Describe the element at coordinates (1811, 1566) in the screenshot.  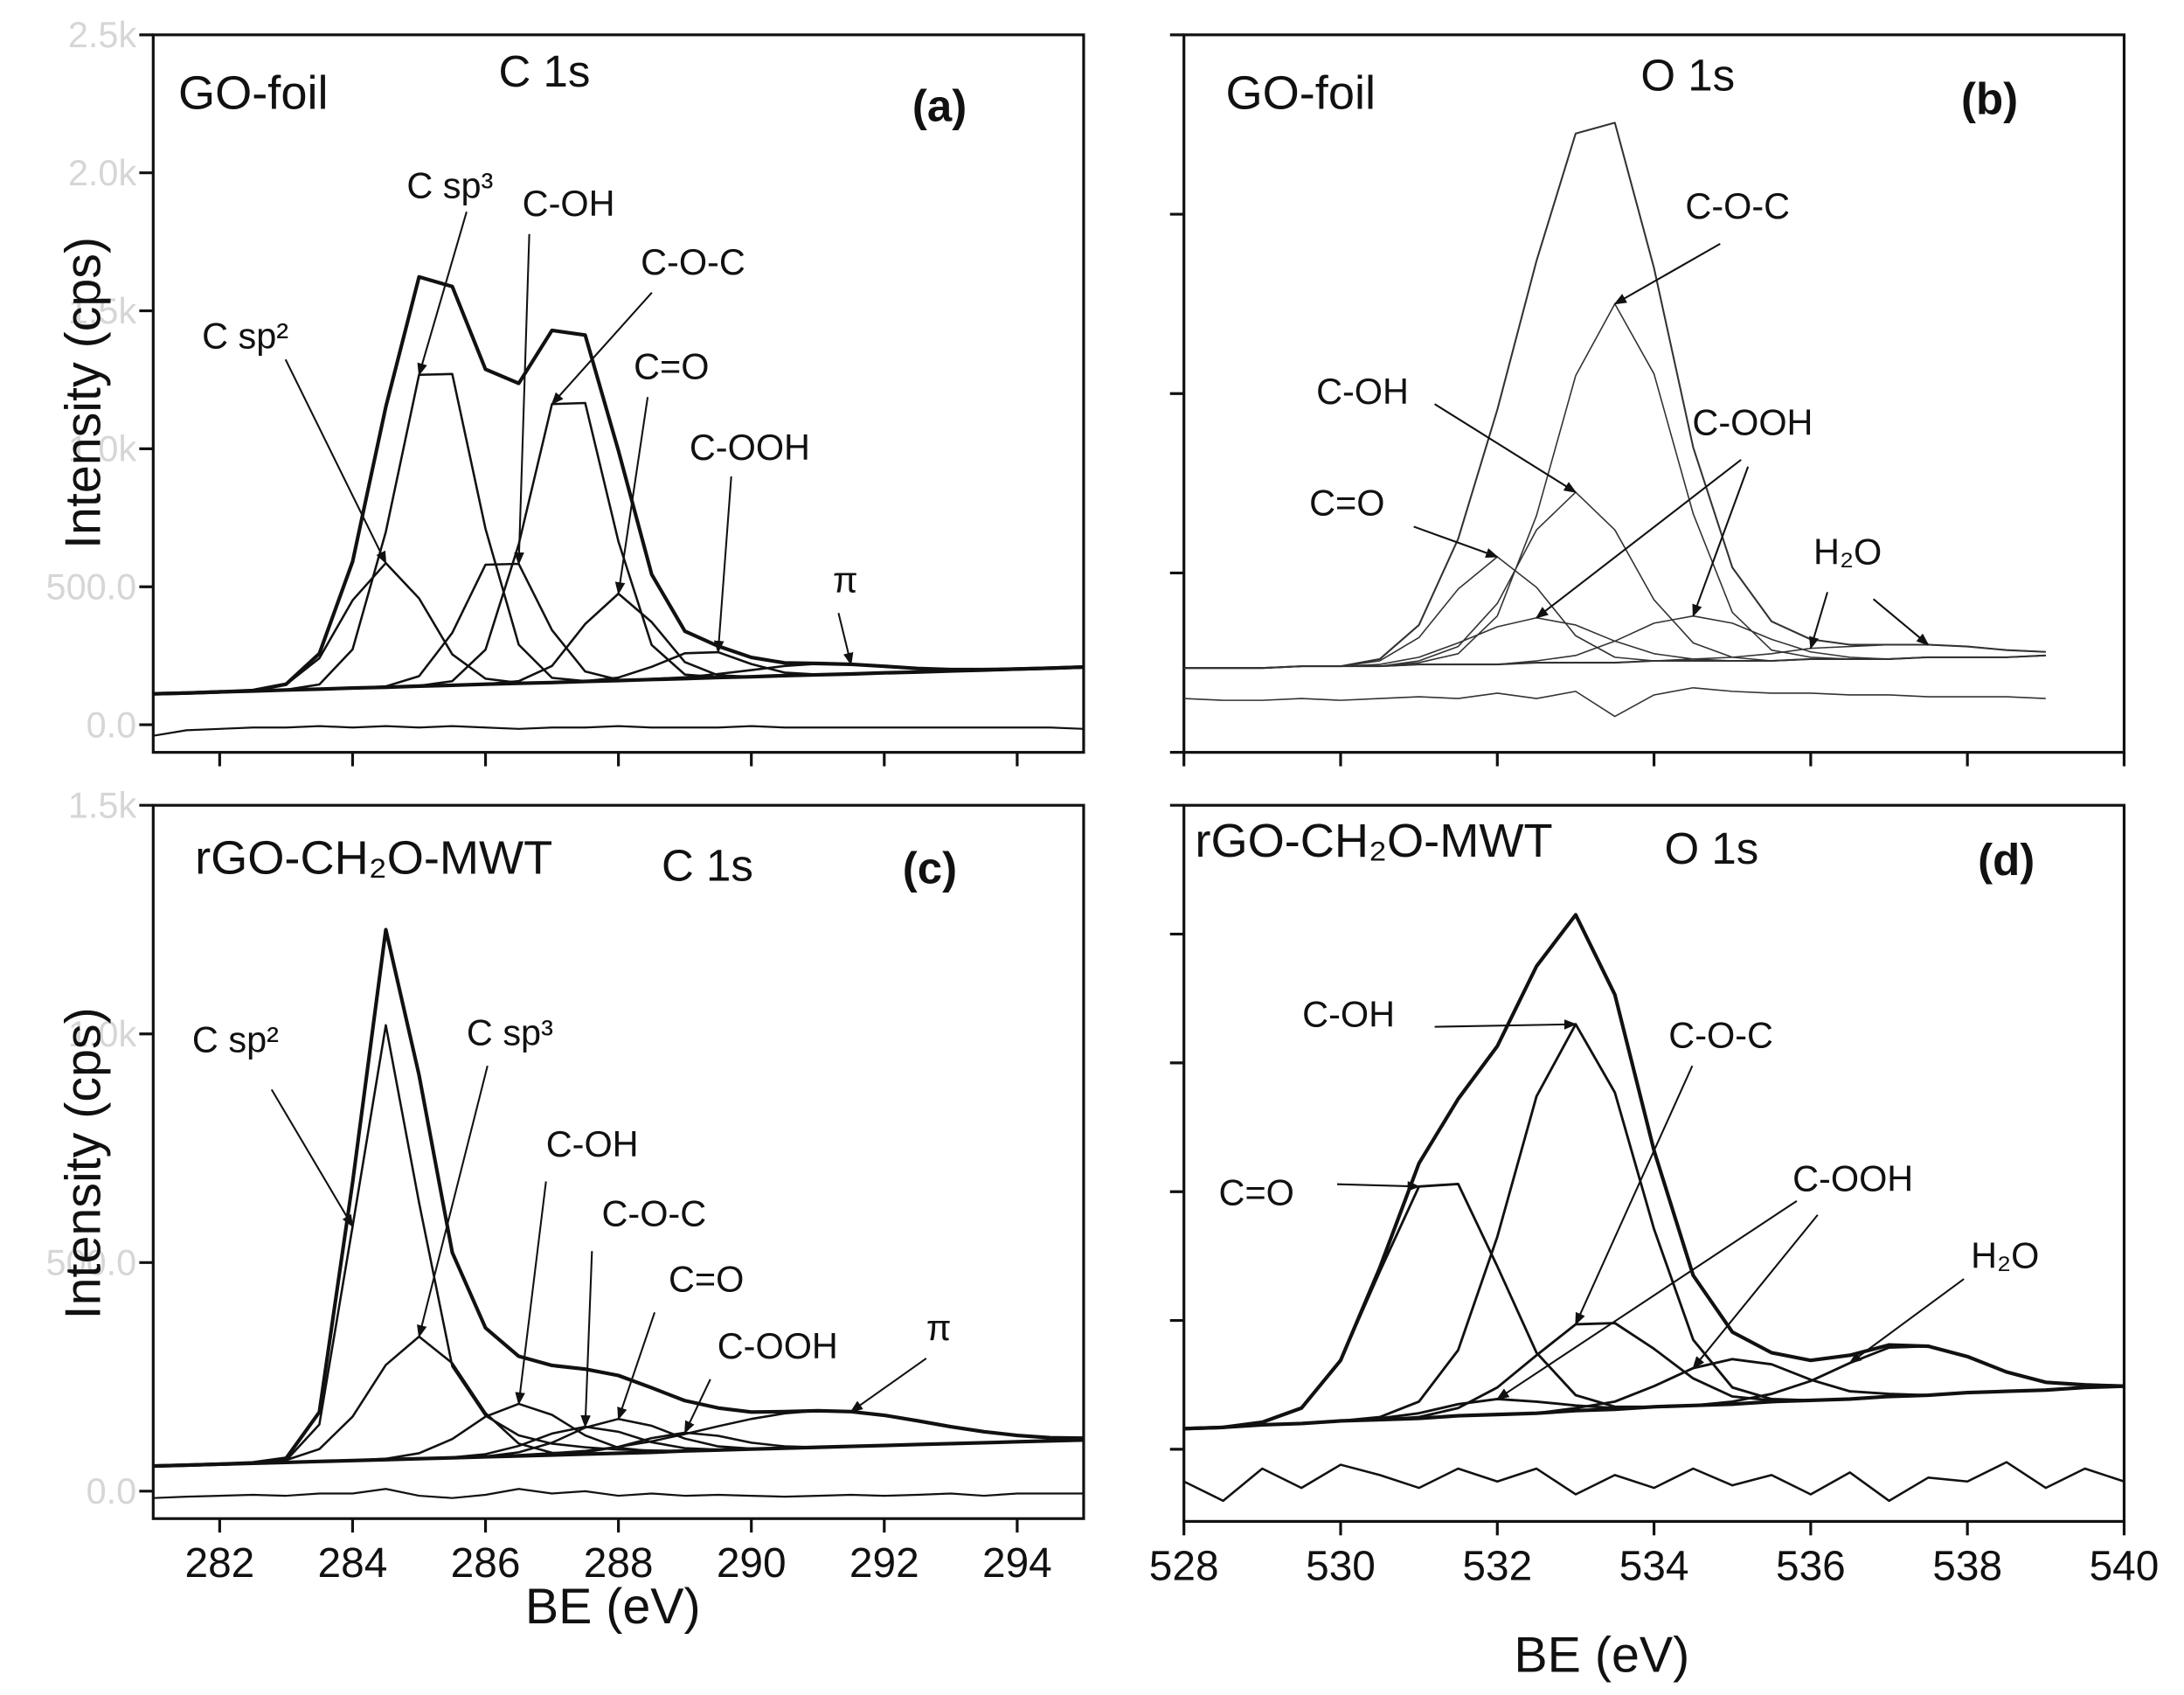
I see `x-tick-label: 536` at that location.